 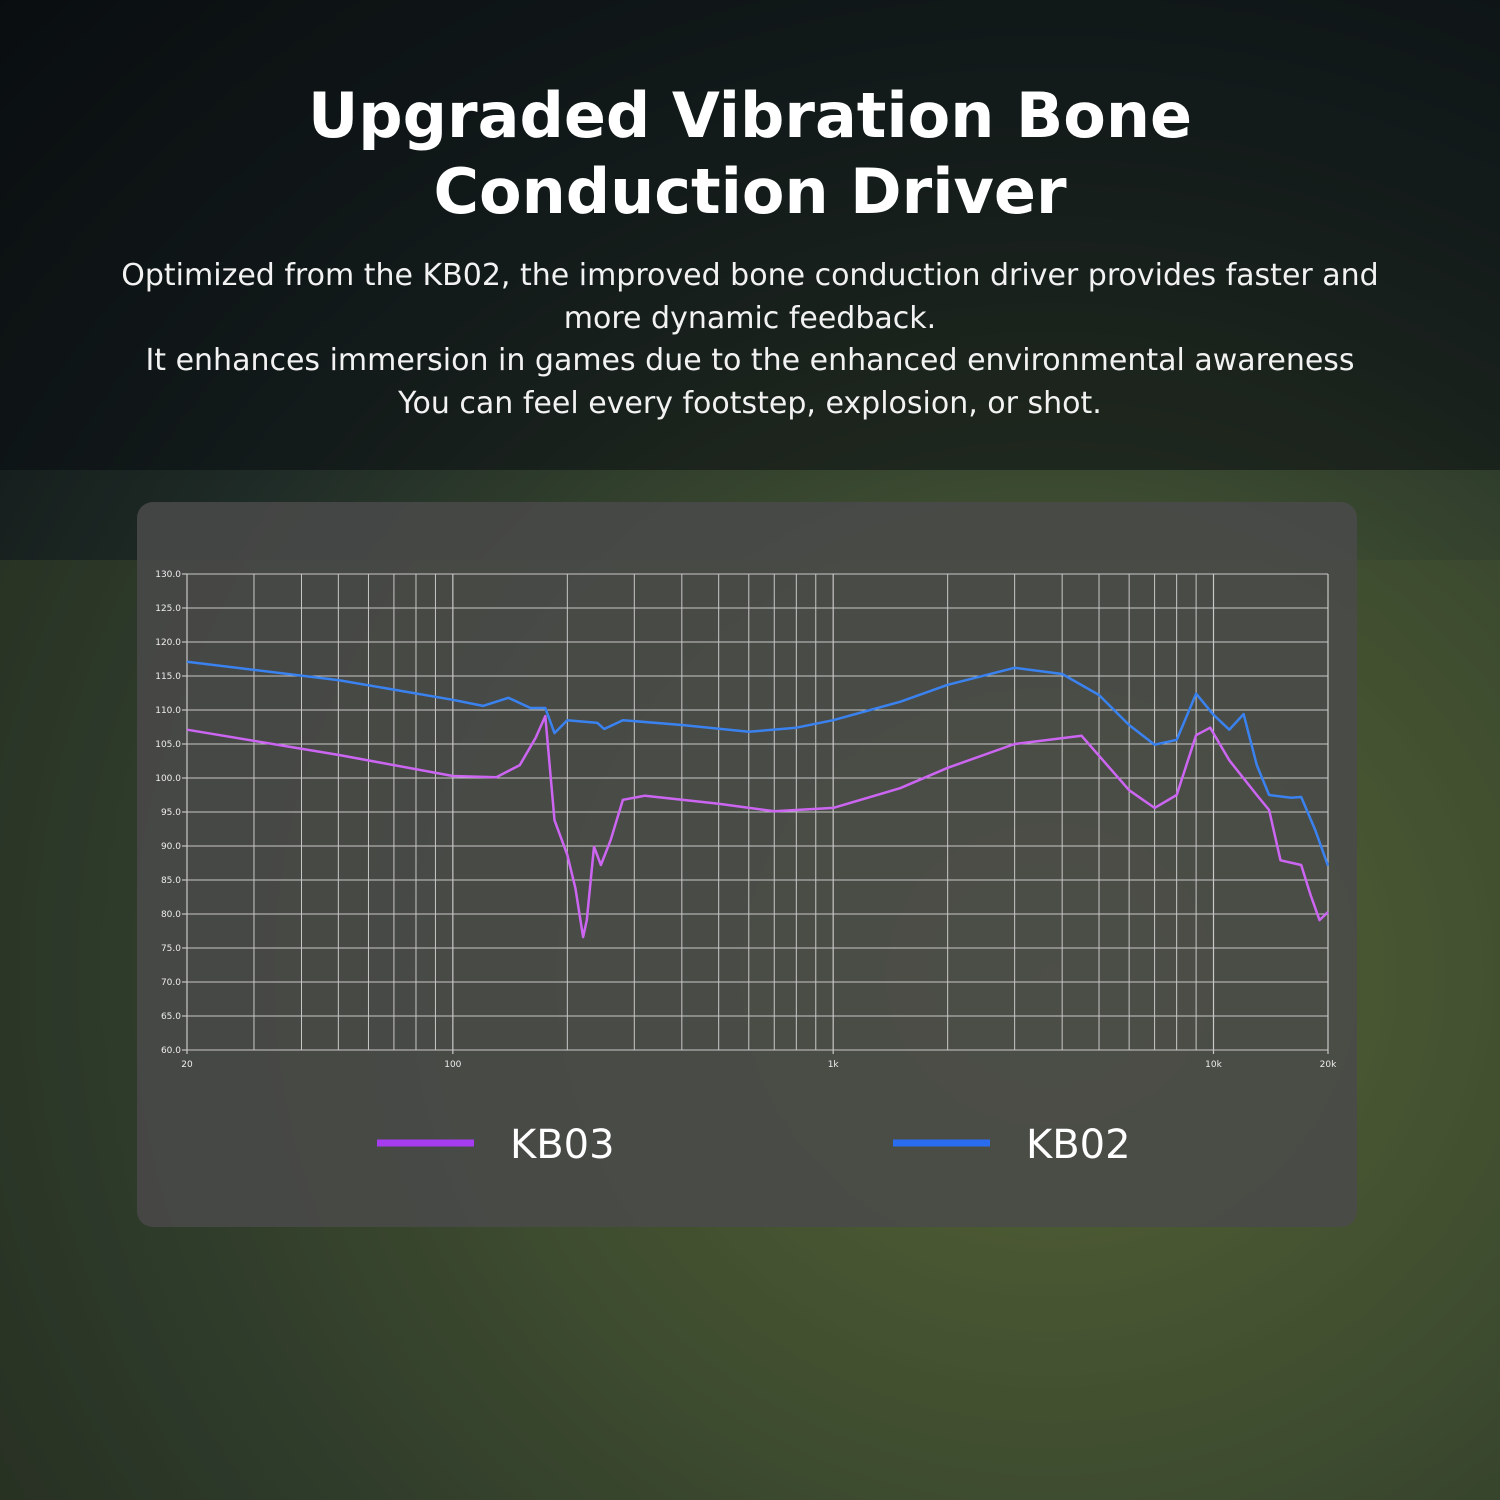 I want to click on y-tick-label: 125.0, so click(x=168, y=609).